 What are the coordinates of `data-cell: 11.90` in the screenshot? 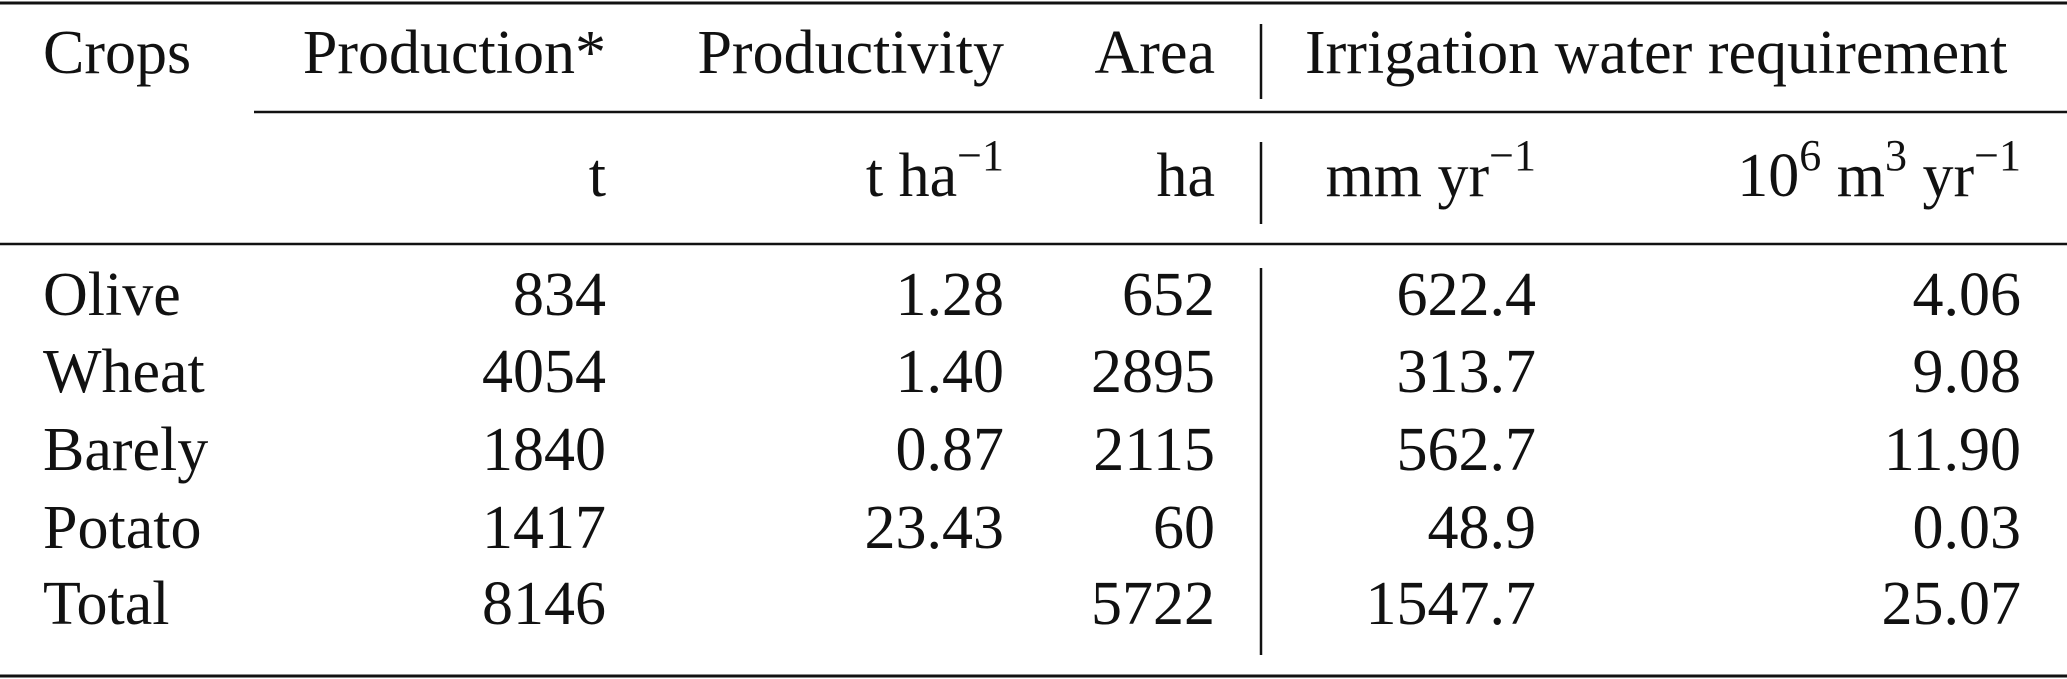 It's located at (1952, 450).